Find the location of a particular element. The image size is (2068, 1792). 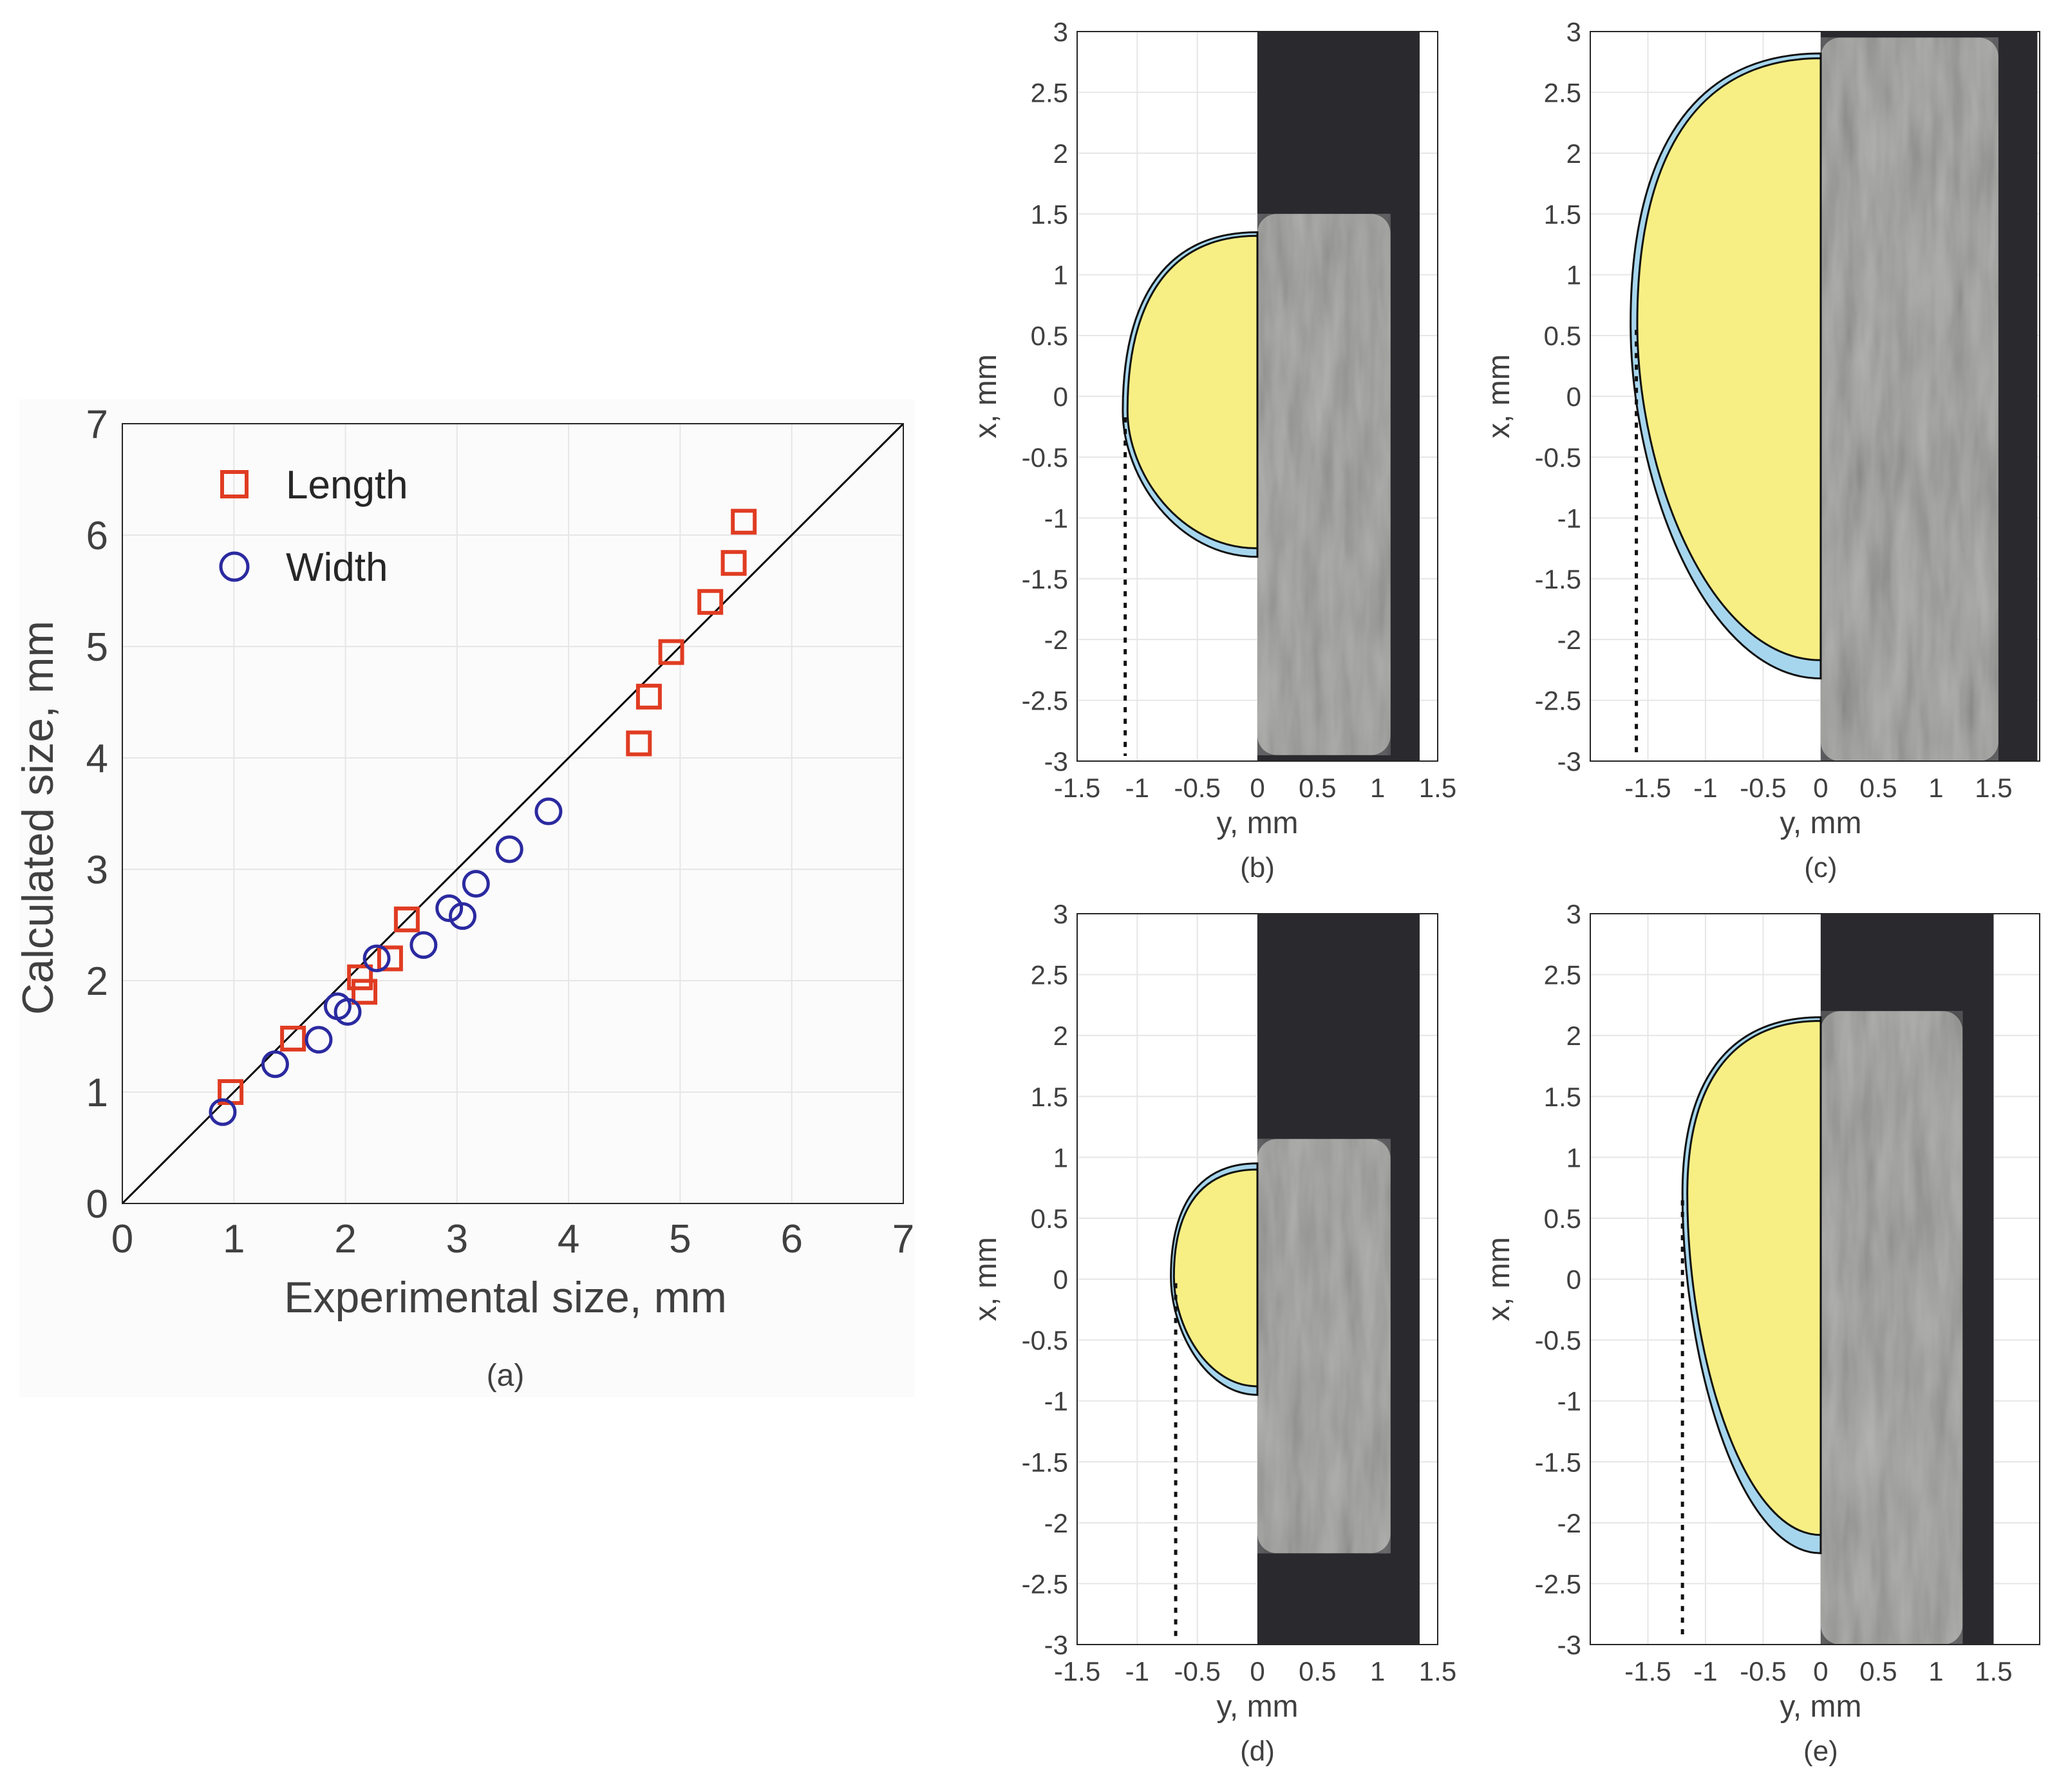

x-tick-label: 4 is located at coordinates (568, 1239).